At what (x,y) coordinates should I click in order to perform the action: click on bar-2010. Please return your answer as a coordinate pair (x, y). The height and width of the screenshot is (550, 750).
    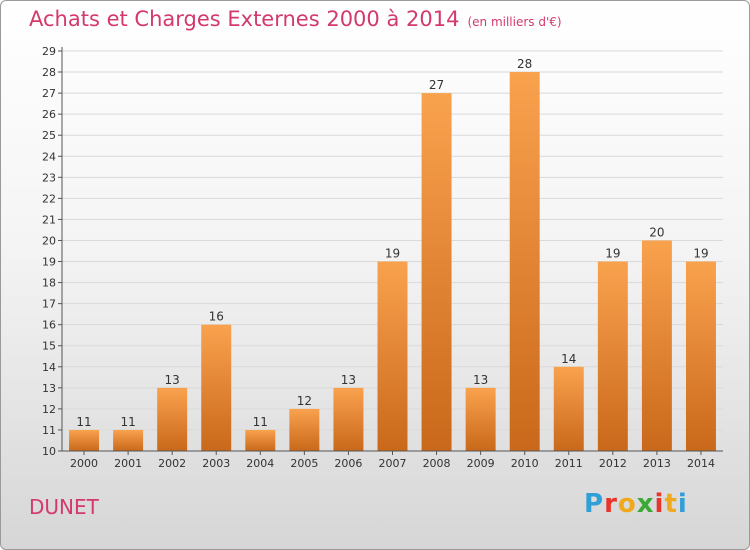
    Looking at the image, I should click on (524, 261).